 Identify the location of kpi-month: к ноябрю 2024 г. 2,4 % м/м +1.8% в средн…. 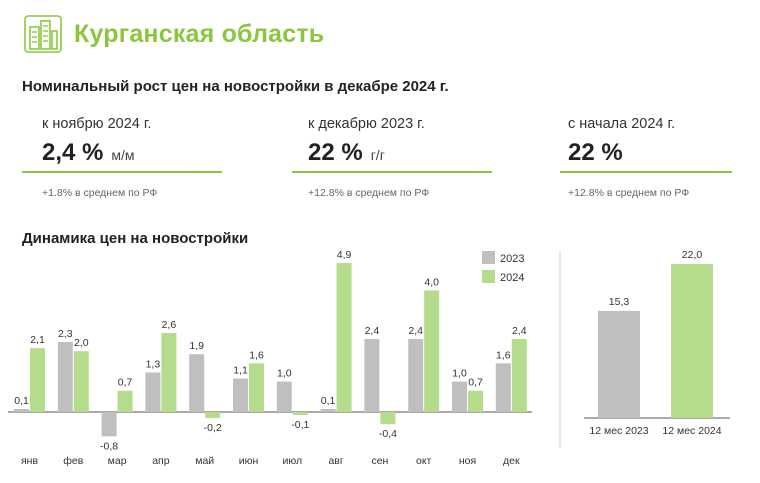
(132, 157).